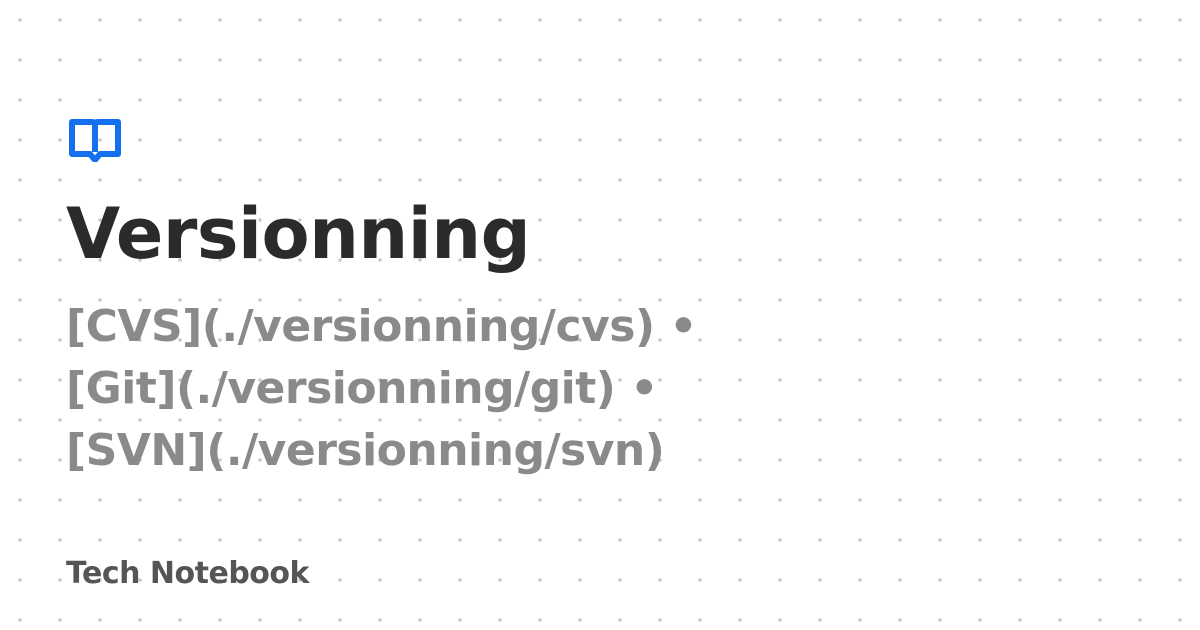  What do you see at coordinates (365, 450) in the screenshot?
I see `subtitle-line-svn: [SVN](./versionning/svn)` at bounding box center [365, 450].